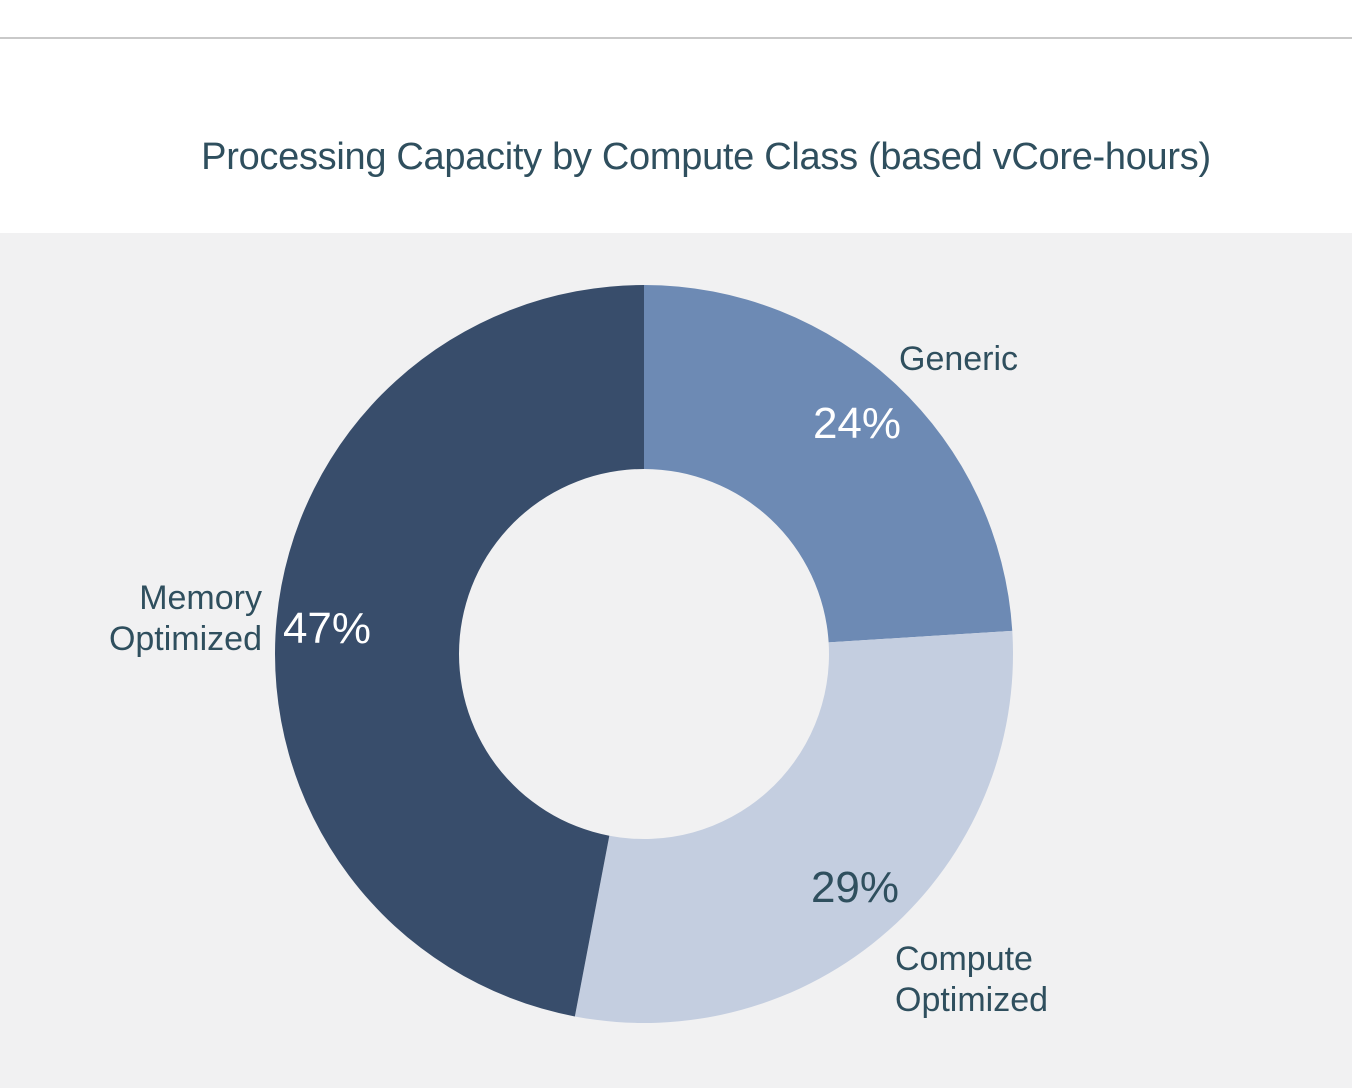 The height and width of the screenshot is (1088, 1352). I want to click on slice-category-label: Compute, so click(964, 959).